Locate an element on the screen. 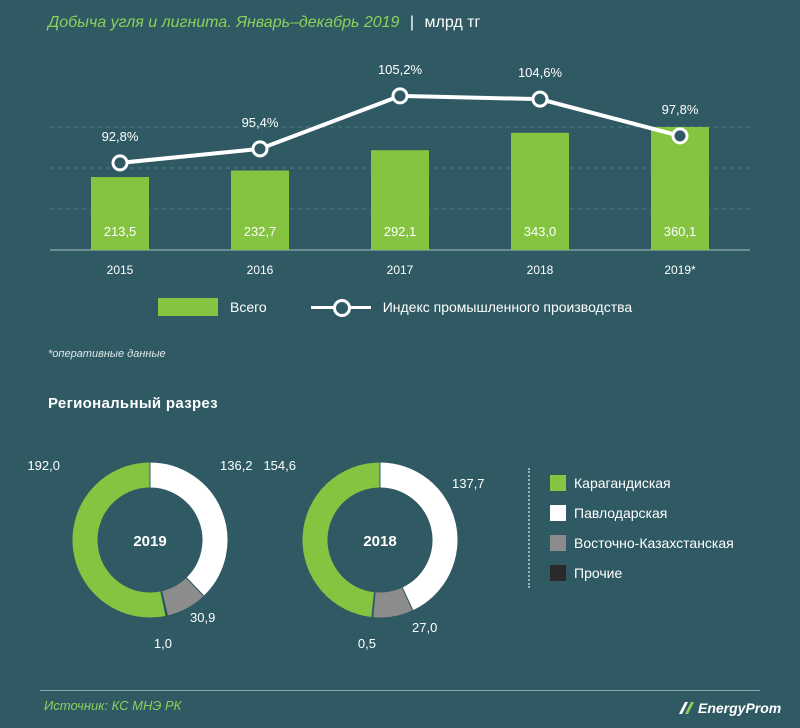 The height and width of the screenshot is (728, 800). legend-bar-swatch is located at coordinates (188, 307).